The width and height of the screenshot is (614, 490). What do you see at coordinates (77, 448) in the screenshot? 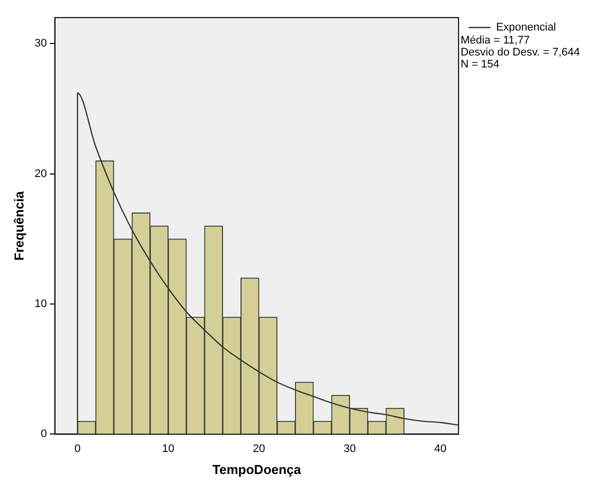
I see `x-tick-label: 0` at bounding box center [77, 448].